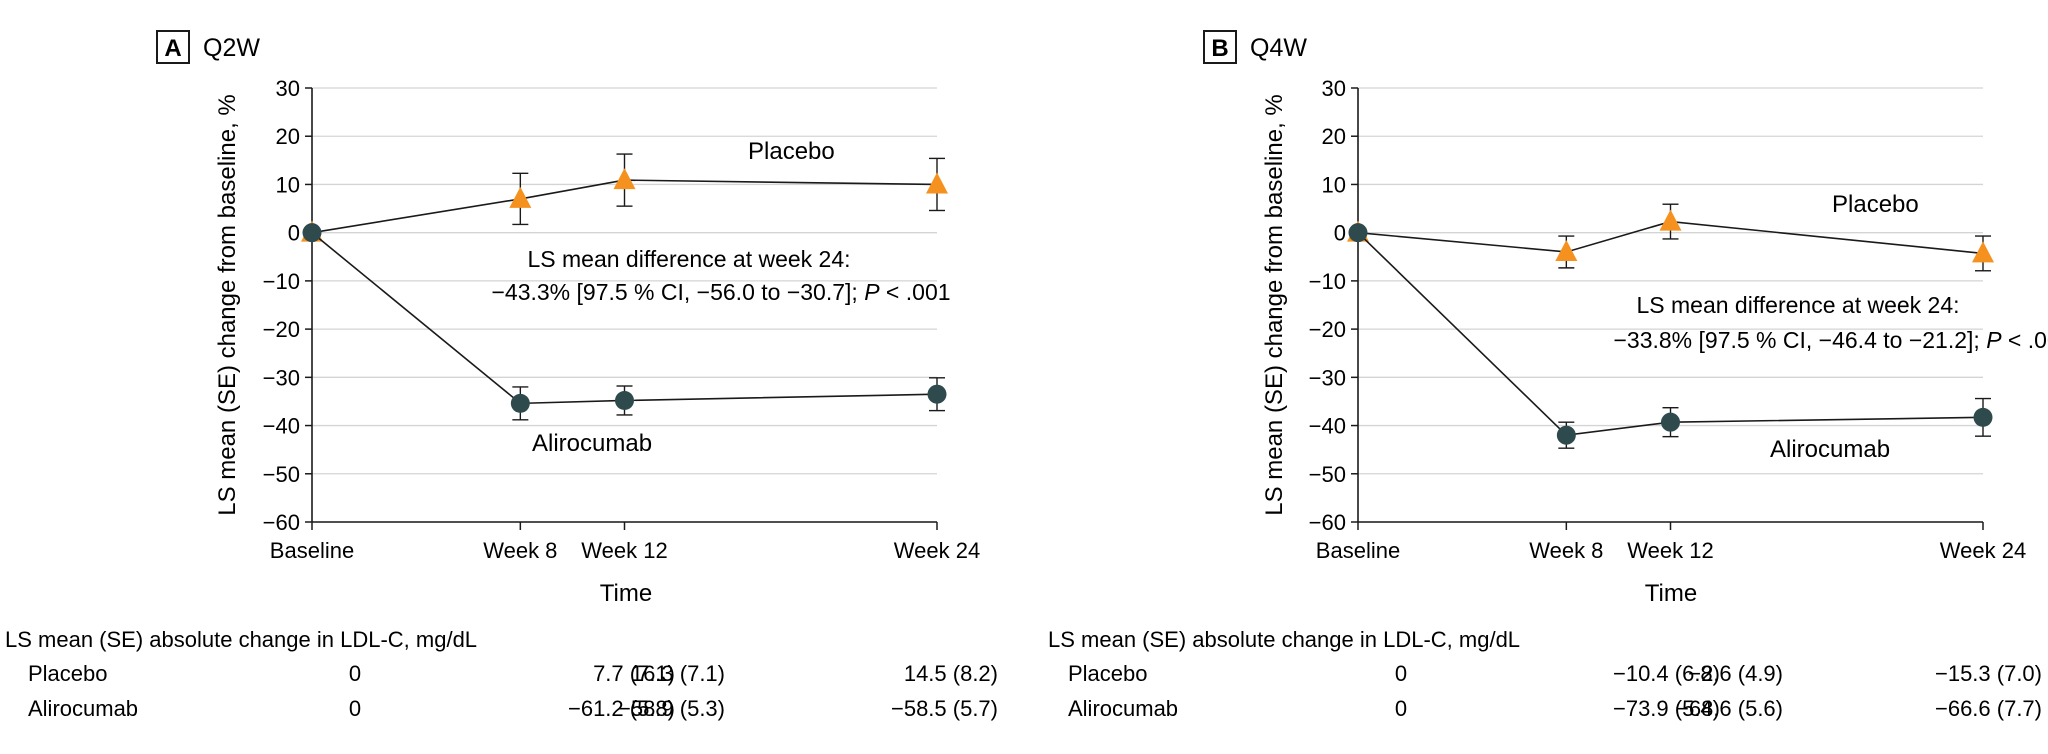 Image resolution: width=2048 pixels, height=754 pixels. Describe the element at coordinates (634, 673) in the screenshot. I see `table-cell: 7.7 (7.1)` at that location.